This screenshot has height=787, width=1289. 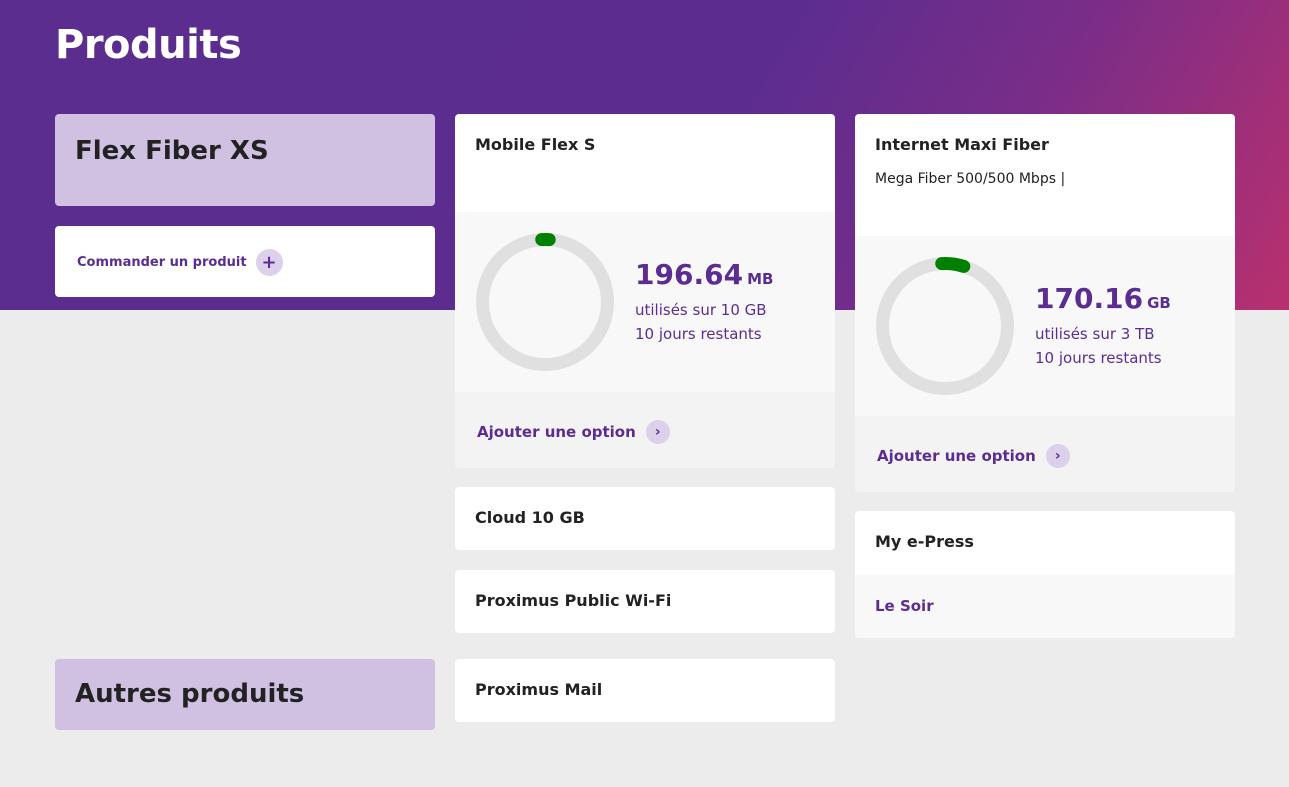 I want to click on mobile-add-option-button: Ajouter une option ›, so click(x=573, y=432).